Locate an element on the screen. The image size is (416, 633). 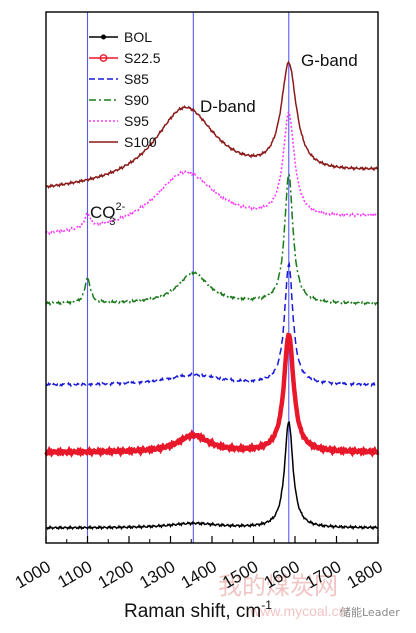
x-tick-label-1200: 1200 is located at coordinates (116, 574).